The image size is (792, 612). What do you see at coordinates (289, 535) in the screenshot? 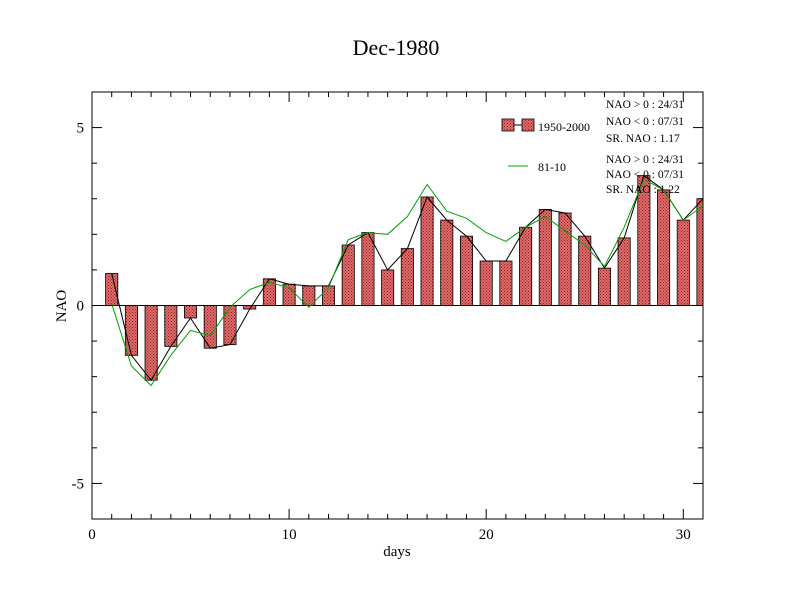
I see `x-tick-label: 10` at bounding box center [289, 535].